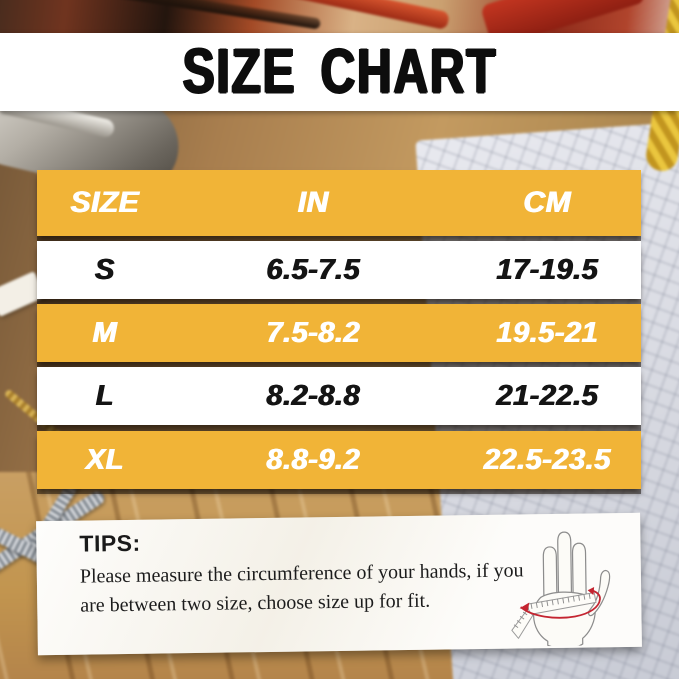  Describe the element at coordinates (105, 202) in the screenshot. I see `column-header-size: SIZE` at that location.